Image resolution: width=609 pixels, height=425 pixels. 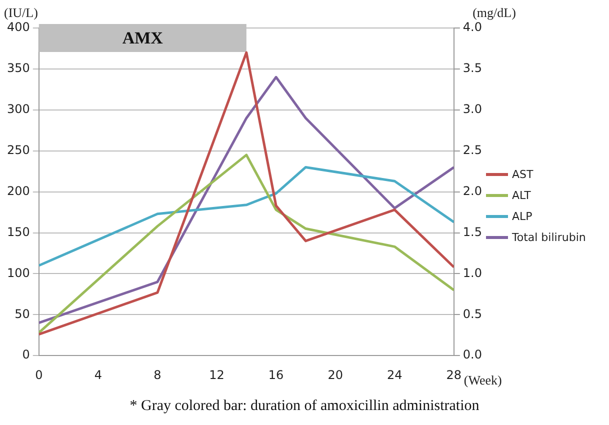 I want to click on y-tick-label: 0, so click(x=26, y=355).